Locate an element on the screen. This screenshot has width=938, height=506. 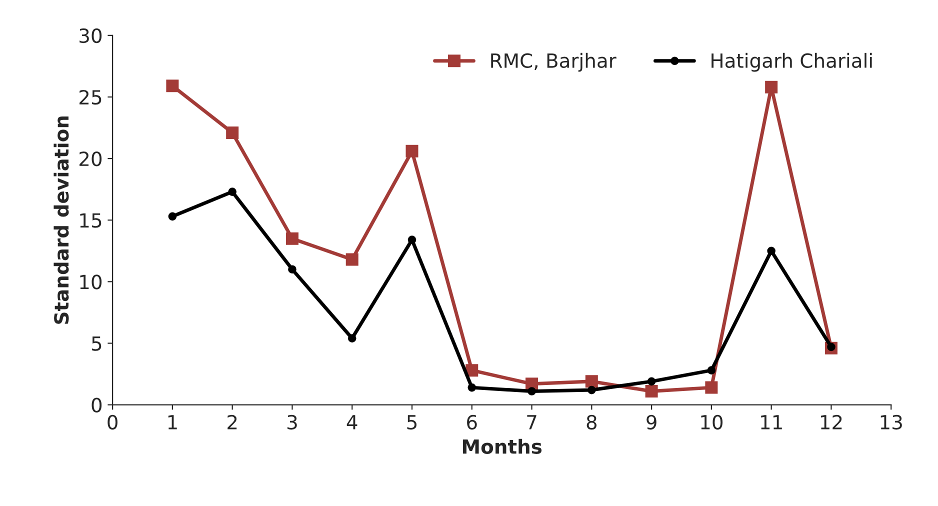
x-tick-label: 4 is located at coordinates (352, 422).